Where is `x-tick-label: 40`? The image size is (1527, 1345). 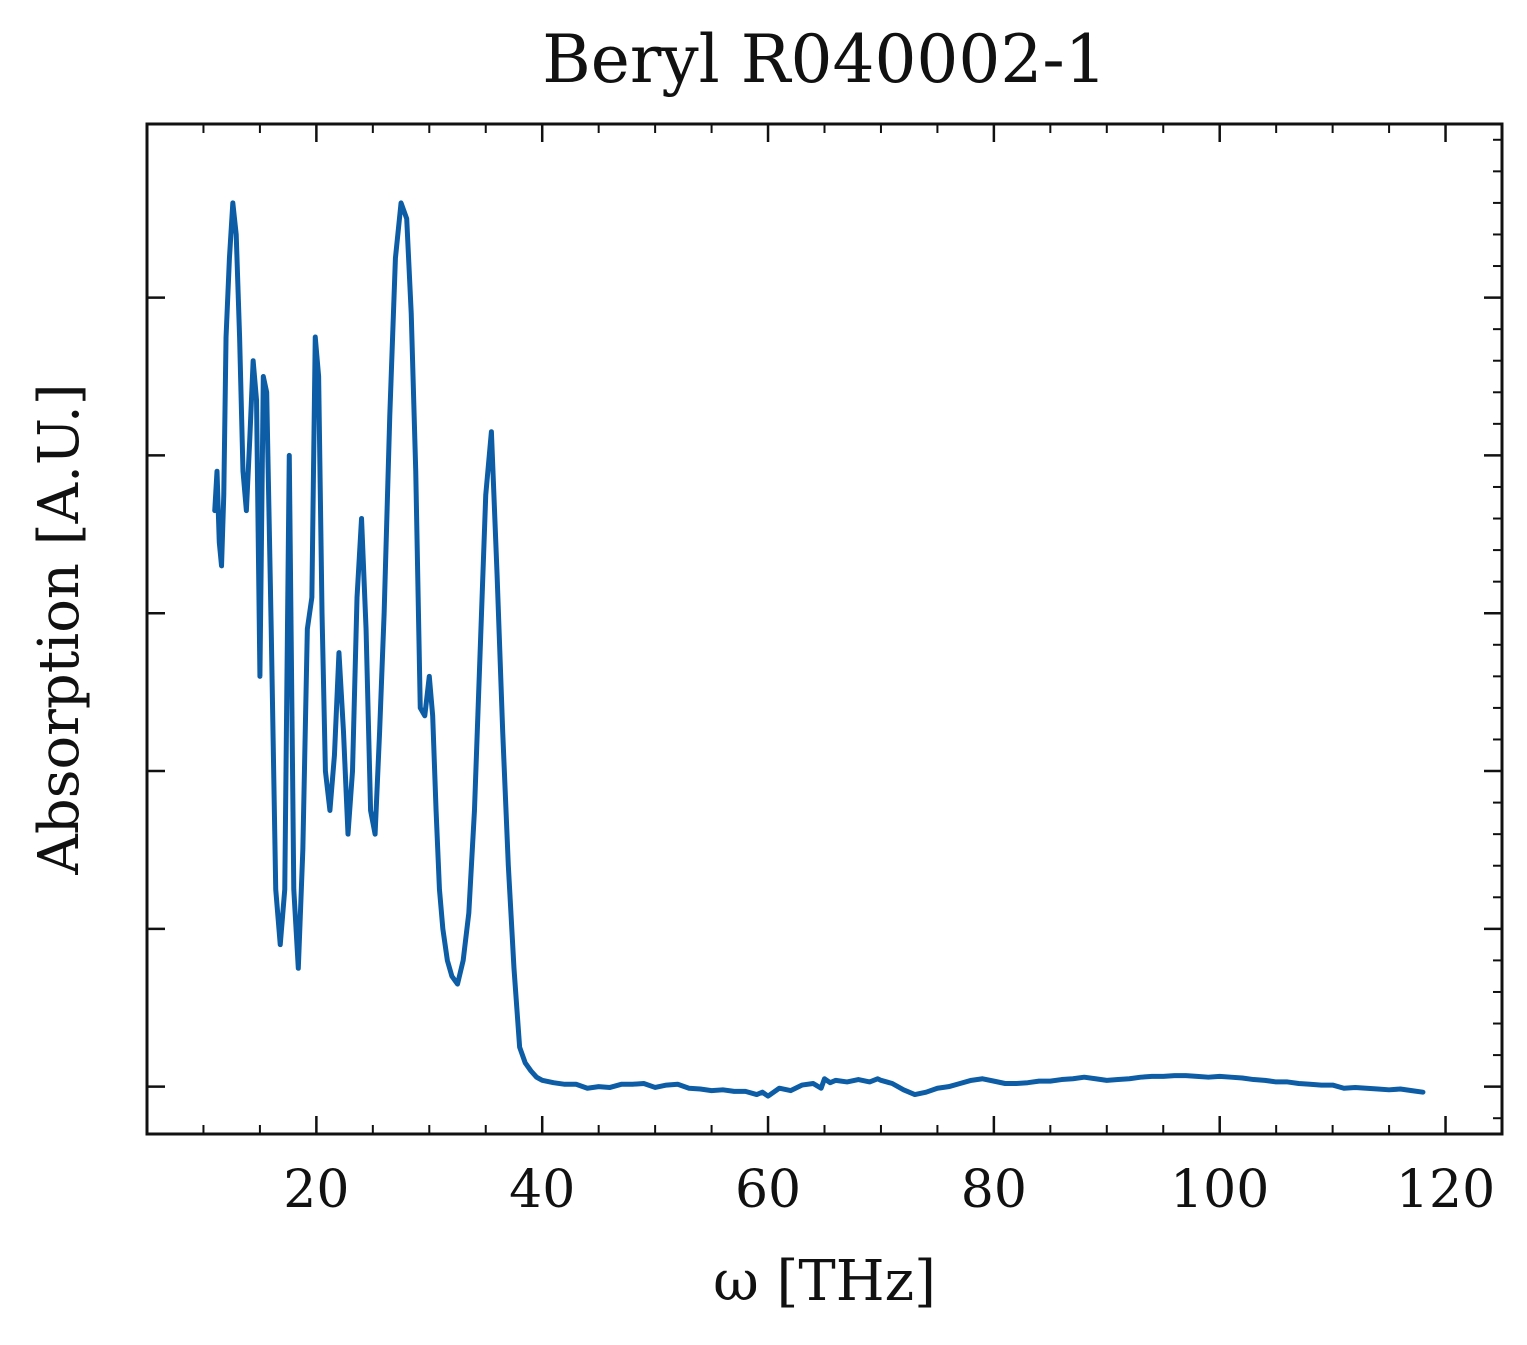
x-tick-label: 40 is located at coordinates (542, 1190).